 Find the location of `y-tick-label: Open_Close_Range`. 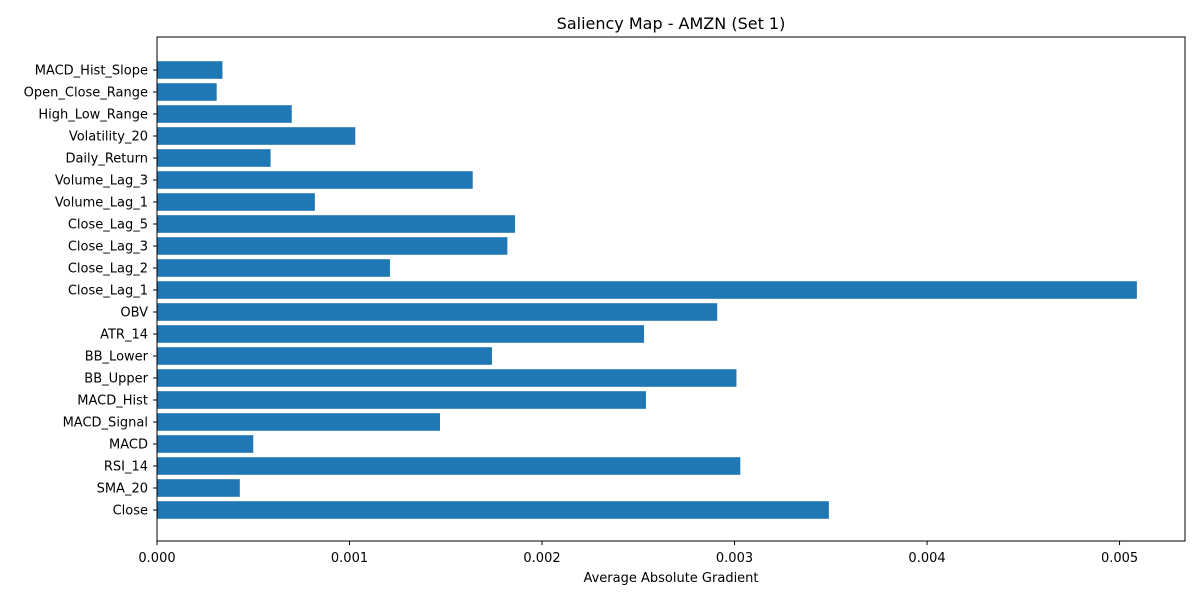

y-tick-label: Open_Close_Range is located at coordinates (86, 93).